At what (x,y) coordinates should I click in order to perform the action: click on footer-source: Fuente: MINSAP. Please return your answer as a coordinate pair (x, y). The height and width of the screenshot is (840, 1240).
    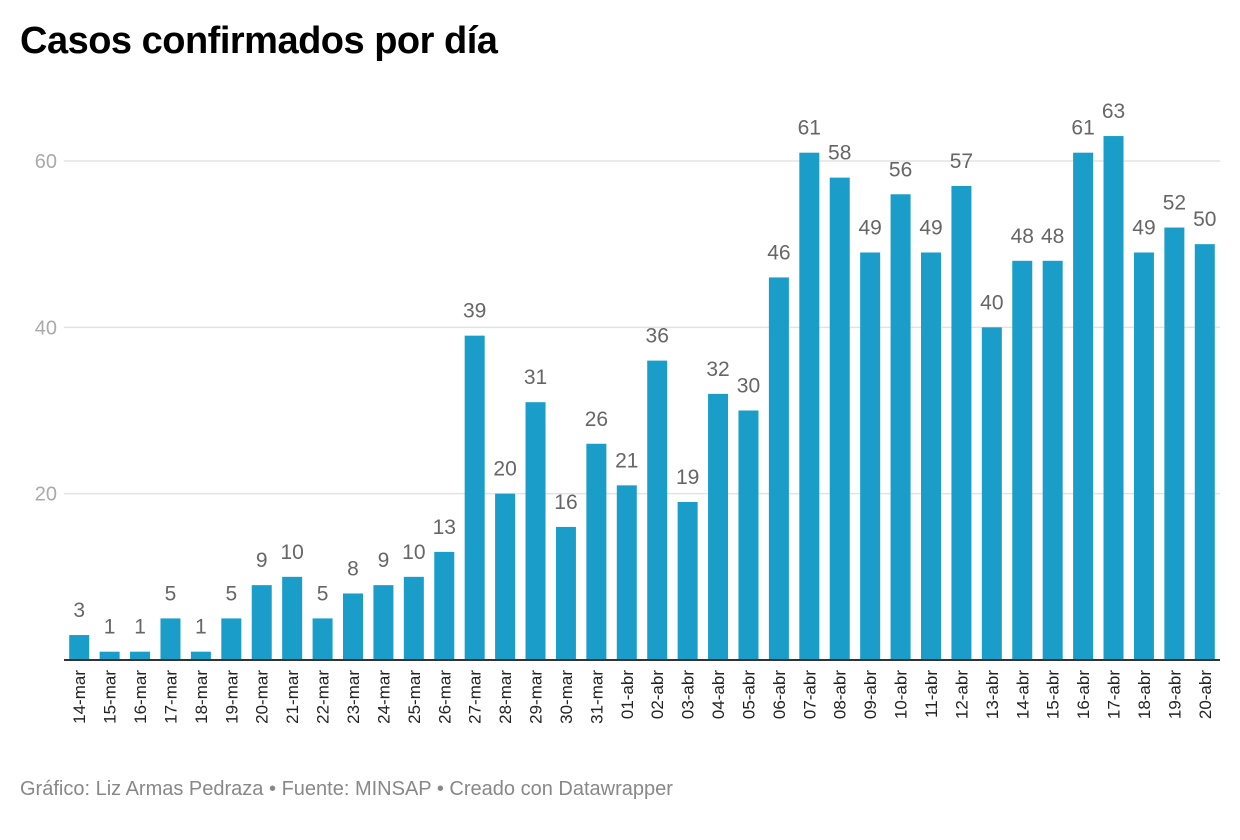
    Looking at the image, I should click on (356, 789).